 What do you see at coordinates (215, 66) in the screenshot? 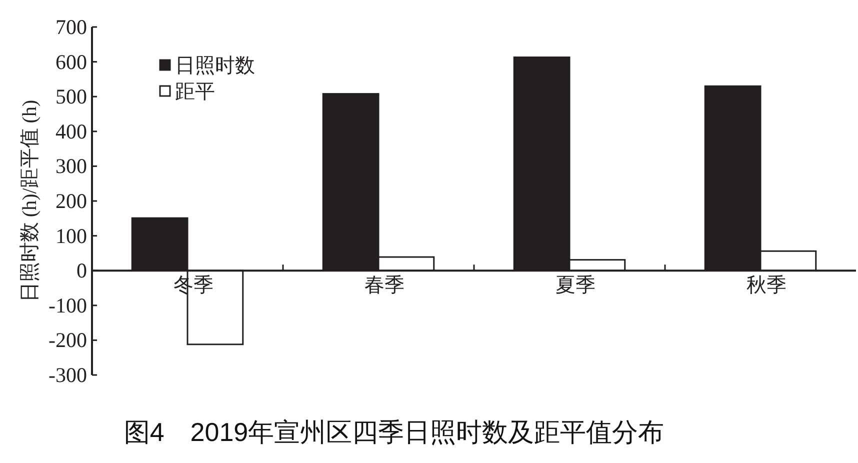
I see `legend-label: 日照时数` at bounding box center [215, 66].